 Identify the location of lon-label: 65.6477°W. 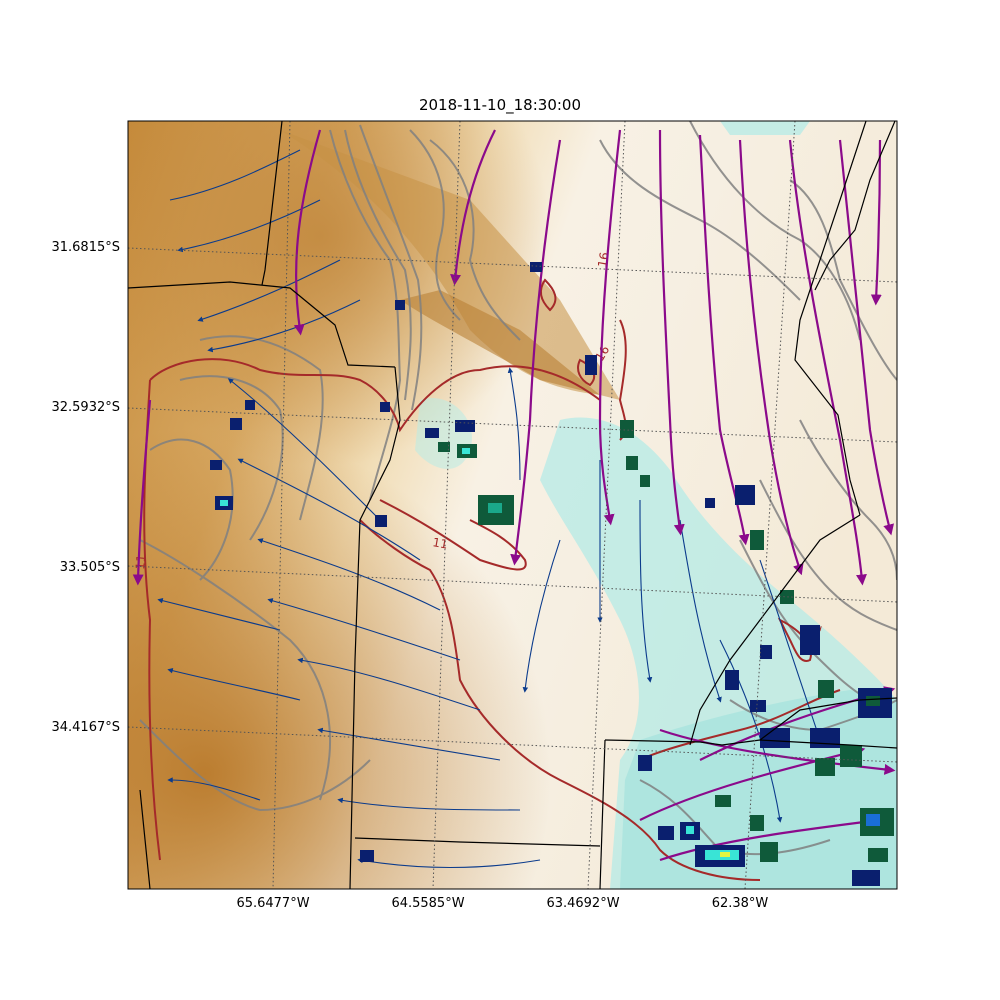
(273, 903).